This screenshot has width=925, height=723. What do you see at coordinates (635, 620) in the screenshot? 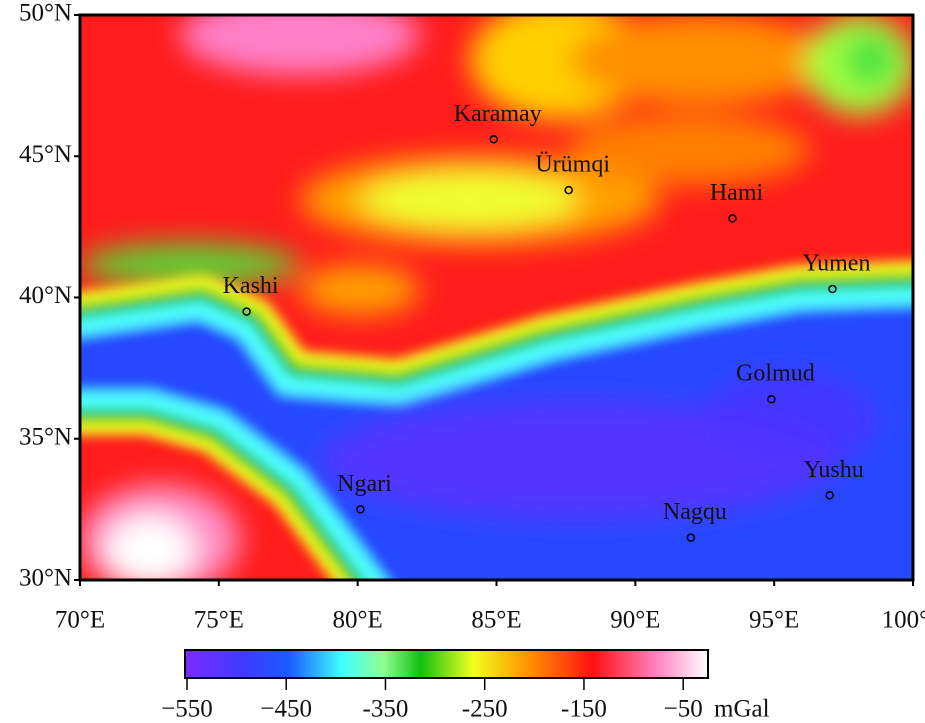
I see `x-tick-label: 90°E` at bounding box center [635, 620].